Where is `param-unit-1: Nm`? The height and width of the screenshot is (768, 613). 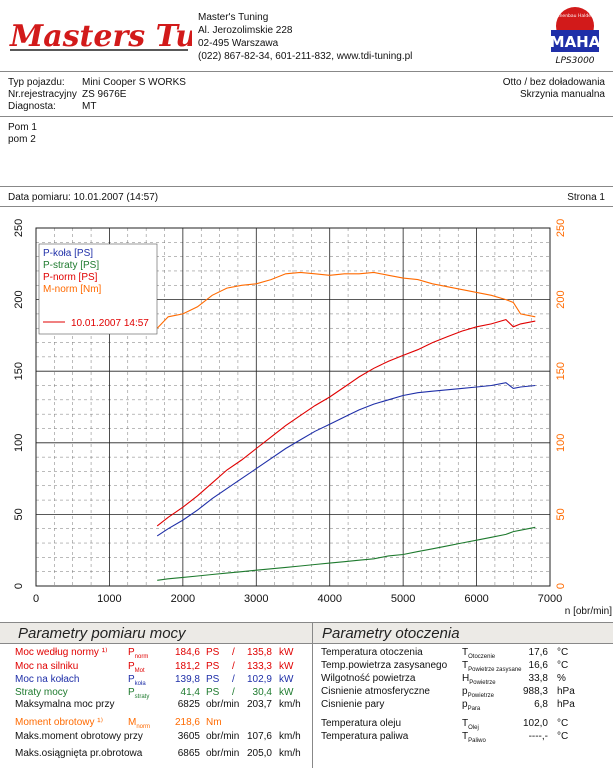 param-unit-1: Nm is located at coordinates (214, 722).